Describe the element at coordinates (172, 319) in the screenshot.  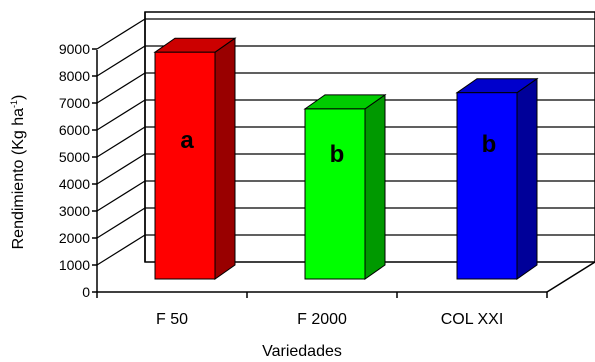
I see `x-category-label: F 50` at that location.